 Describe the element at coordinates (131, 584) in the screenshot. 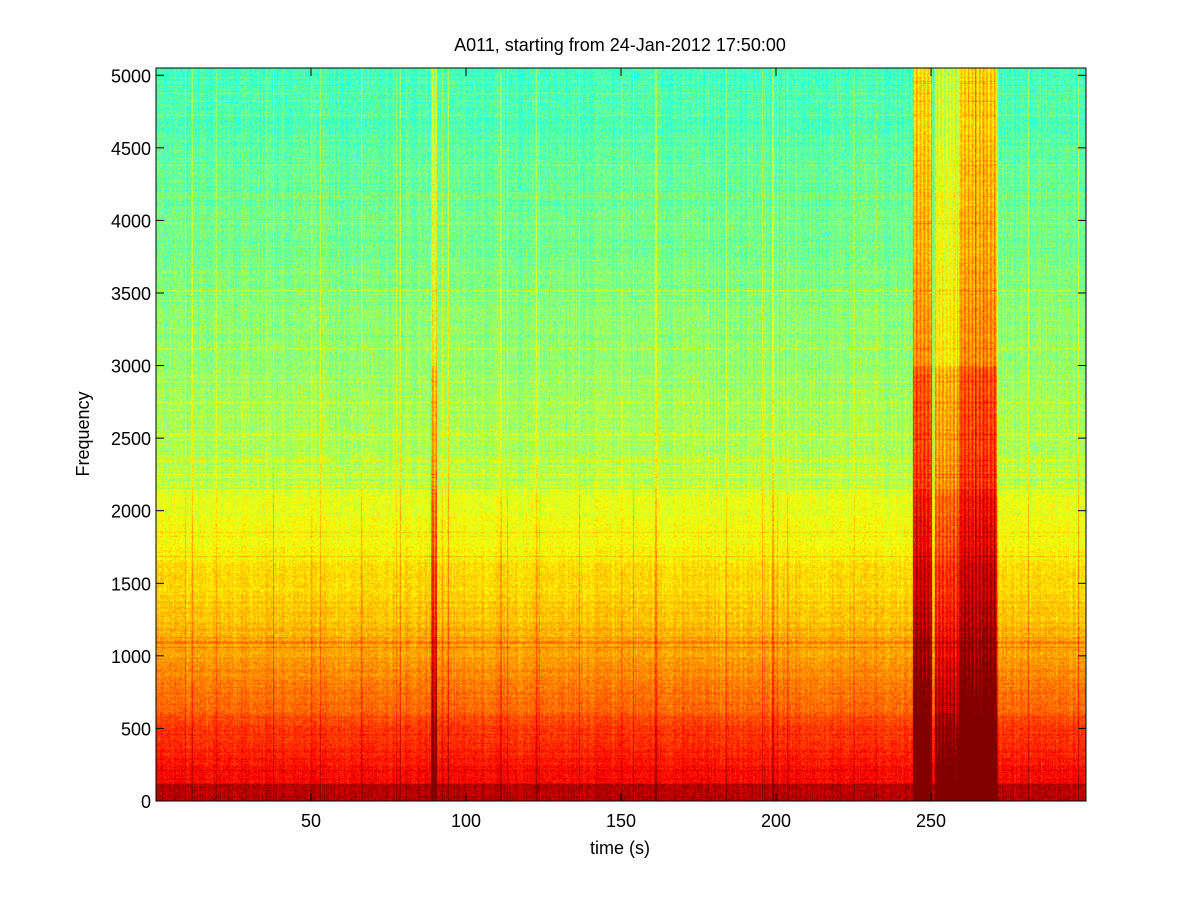

I see `y-tick-label: 1500` at that location.